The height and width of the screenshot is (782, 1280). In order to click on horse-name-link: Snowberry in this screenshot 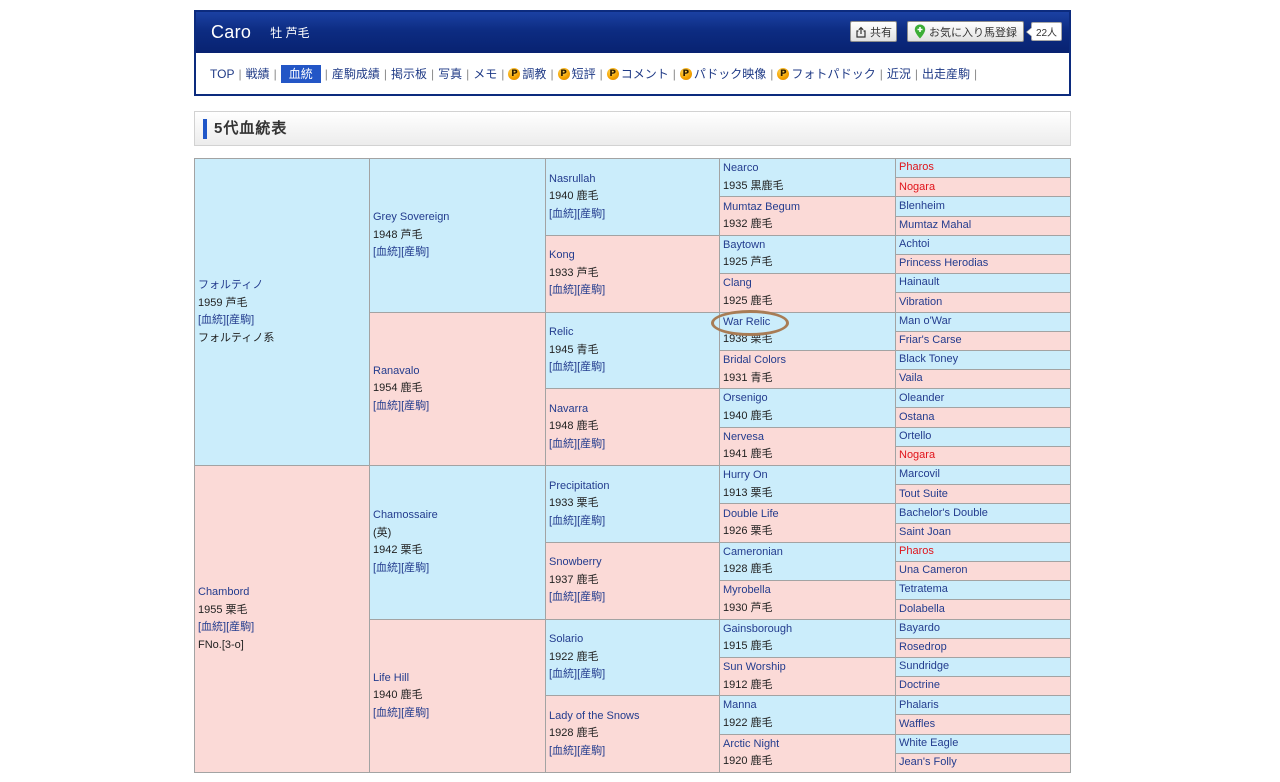, I will do `click(575, 562)`.